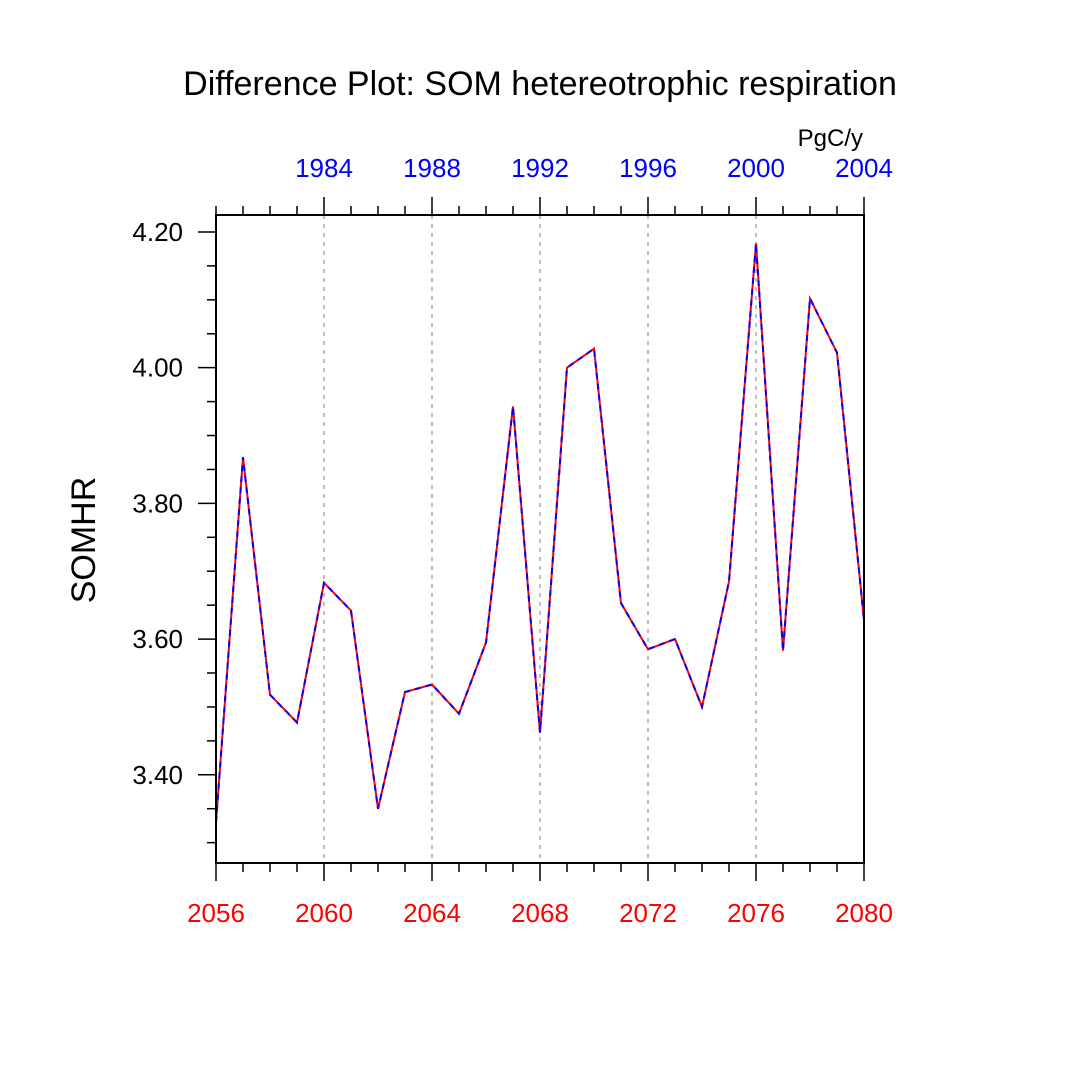  I want to click on y-tick-label: 4.00, so click(157, 368).